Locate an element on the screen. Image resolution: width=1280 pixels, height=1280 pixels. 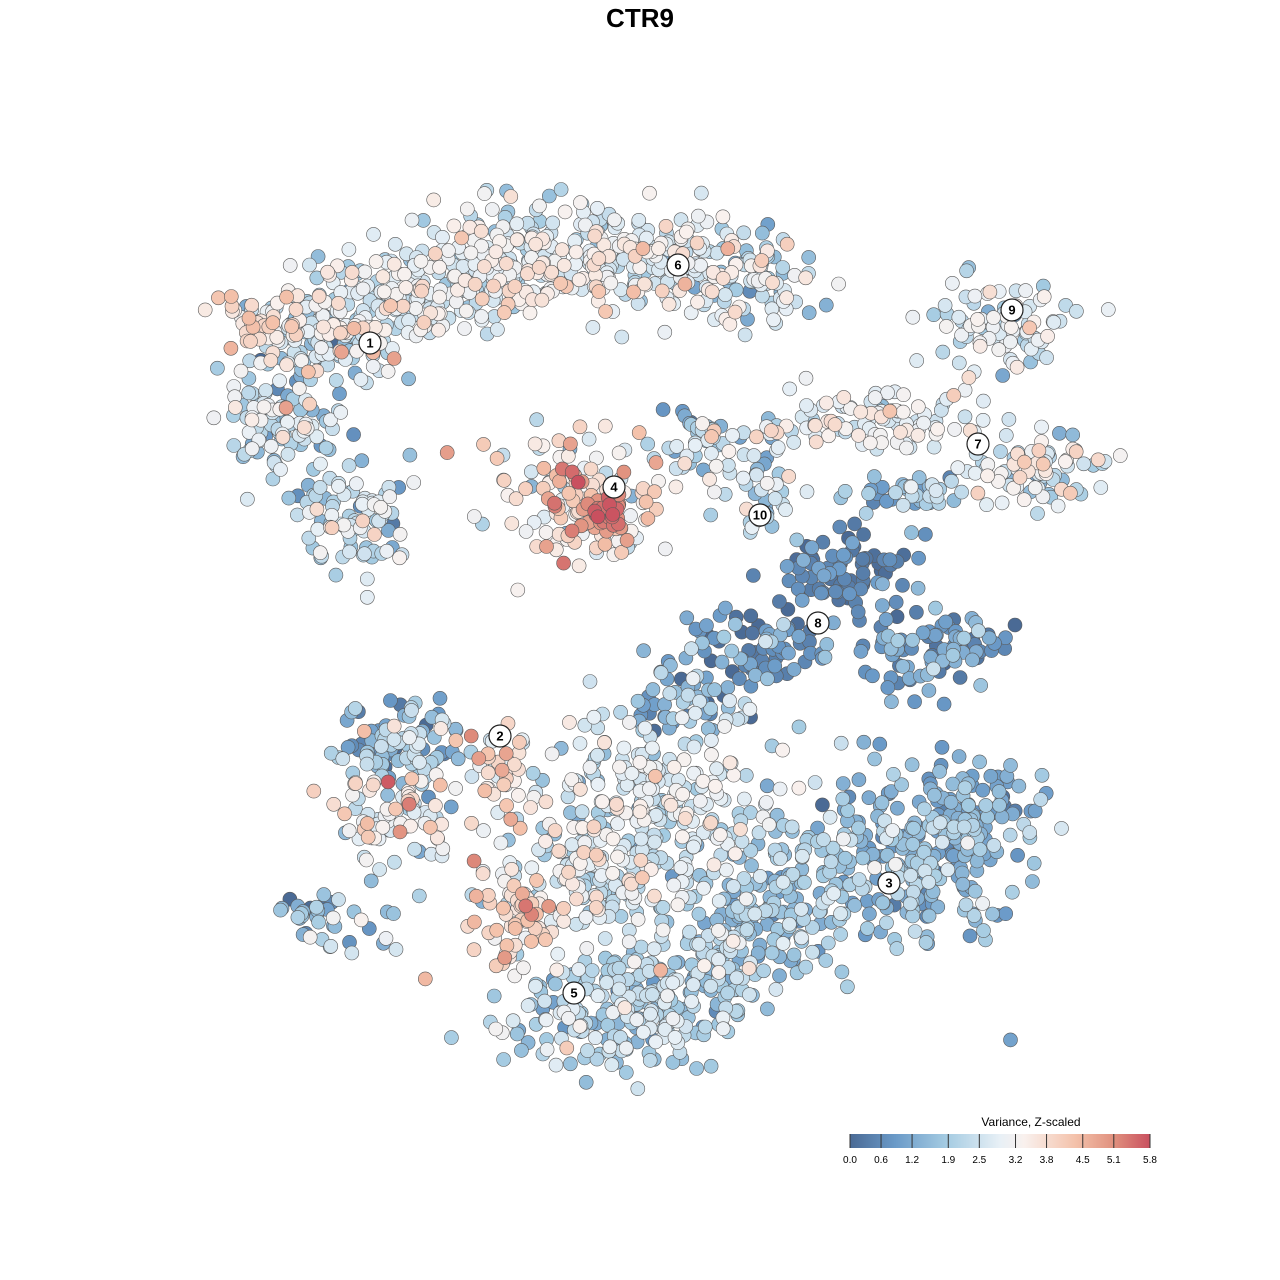
colorbar-tick-label: 4.5 is located at coordinates (1083, 1160).